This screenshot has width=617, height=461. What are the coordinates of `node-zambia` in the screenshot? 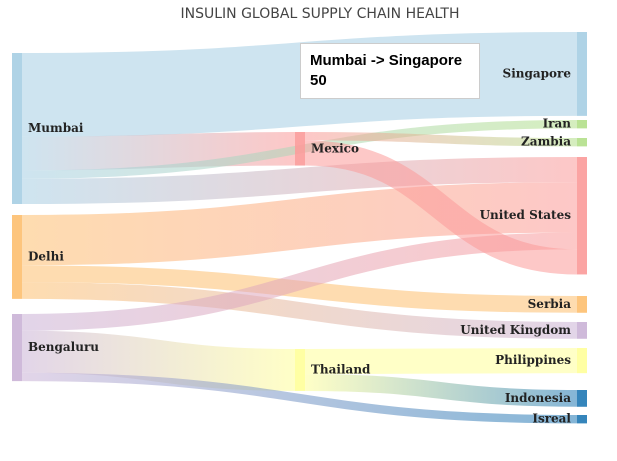 It's located at (582, 142).